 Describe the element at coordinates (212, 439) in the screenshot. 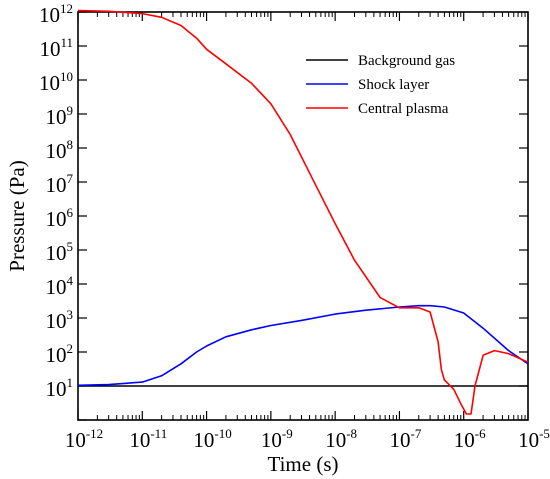

I see `x-tick-label: 10⁻¹⁰` at that location.